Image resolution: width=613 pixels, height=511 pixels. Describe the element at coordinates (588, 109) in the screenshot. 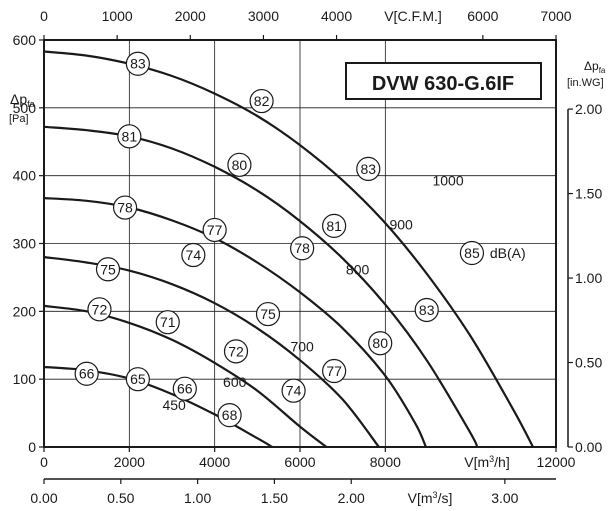

I see `y-right-tick-label: 2.00` at that location.